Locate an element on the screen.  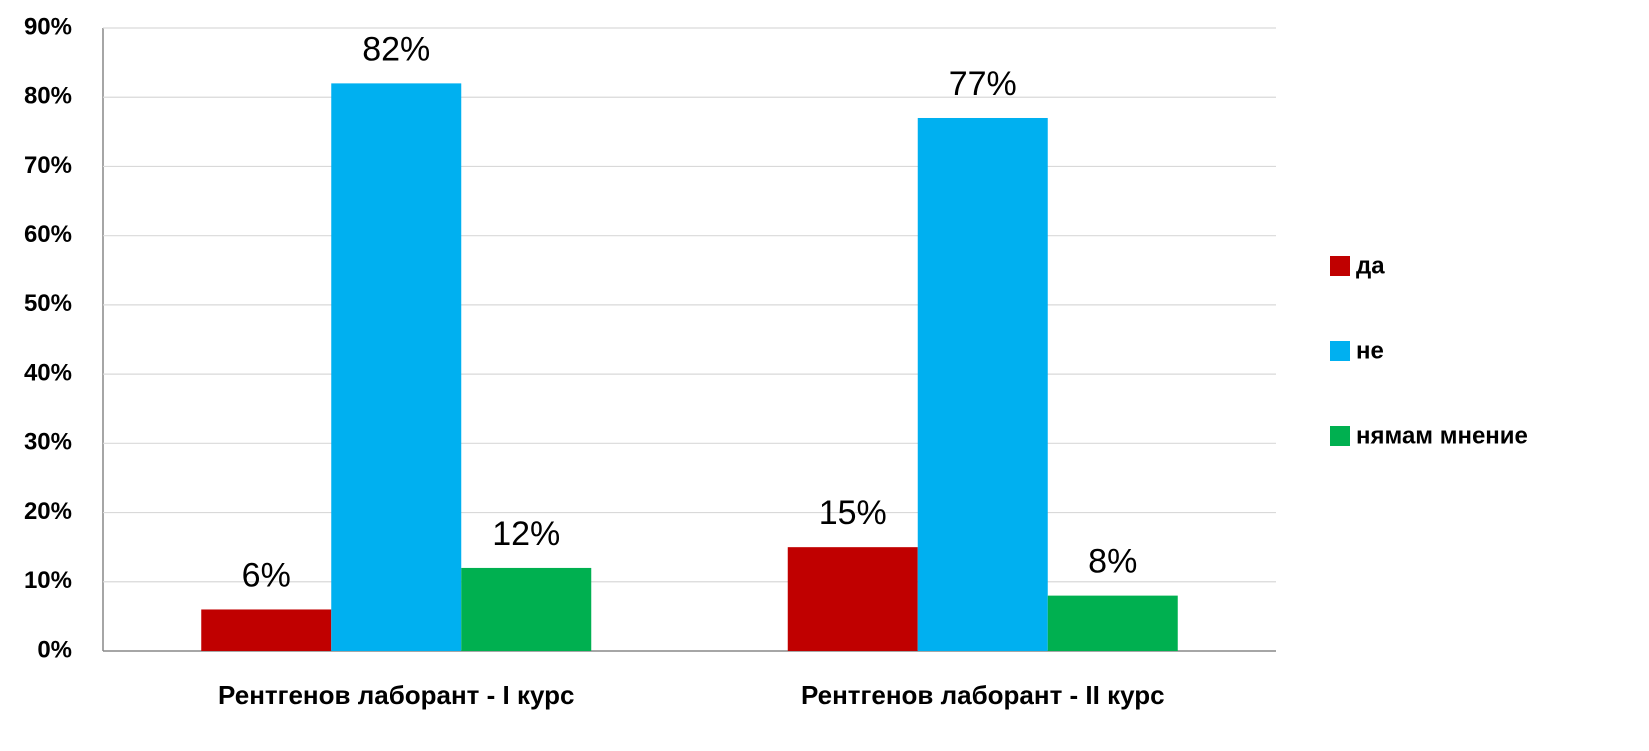
legend-label: да is located at coordinates (1370, 265).